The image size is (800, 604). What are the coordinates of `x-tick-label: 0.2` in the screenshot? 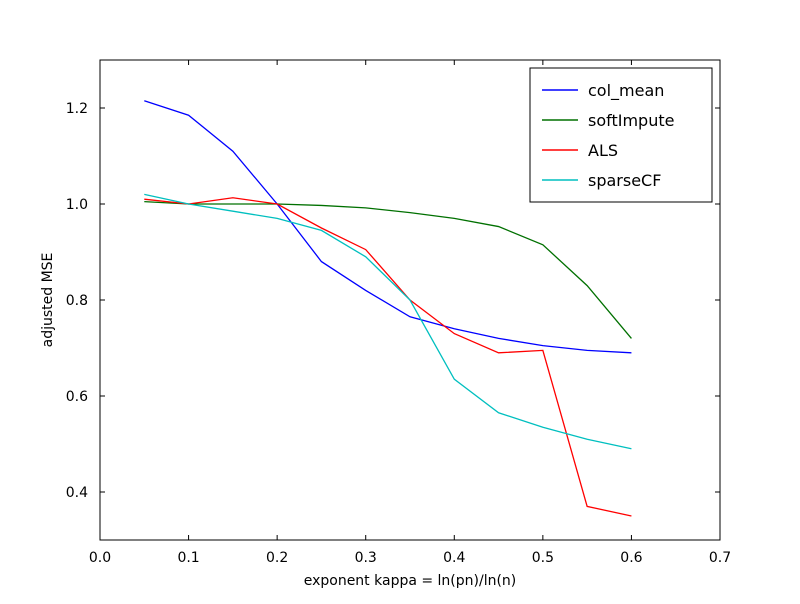 It's located at (277, 558).